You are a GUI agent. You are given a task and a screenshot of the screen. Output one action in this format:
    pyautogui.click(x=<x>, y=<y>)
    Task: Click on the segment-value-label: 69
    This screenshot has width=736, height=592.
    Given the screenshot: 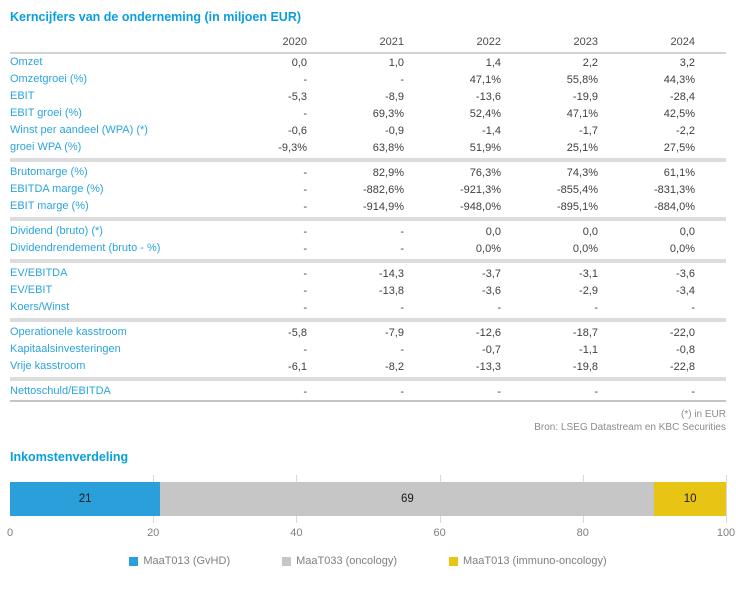 What is the action you would take?
    pyautogui.click(x=407, y=499)
    